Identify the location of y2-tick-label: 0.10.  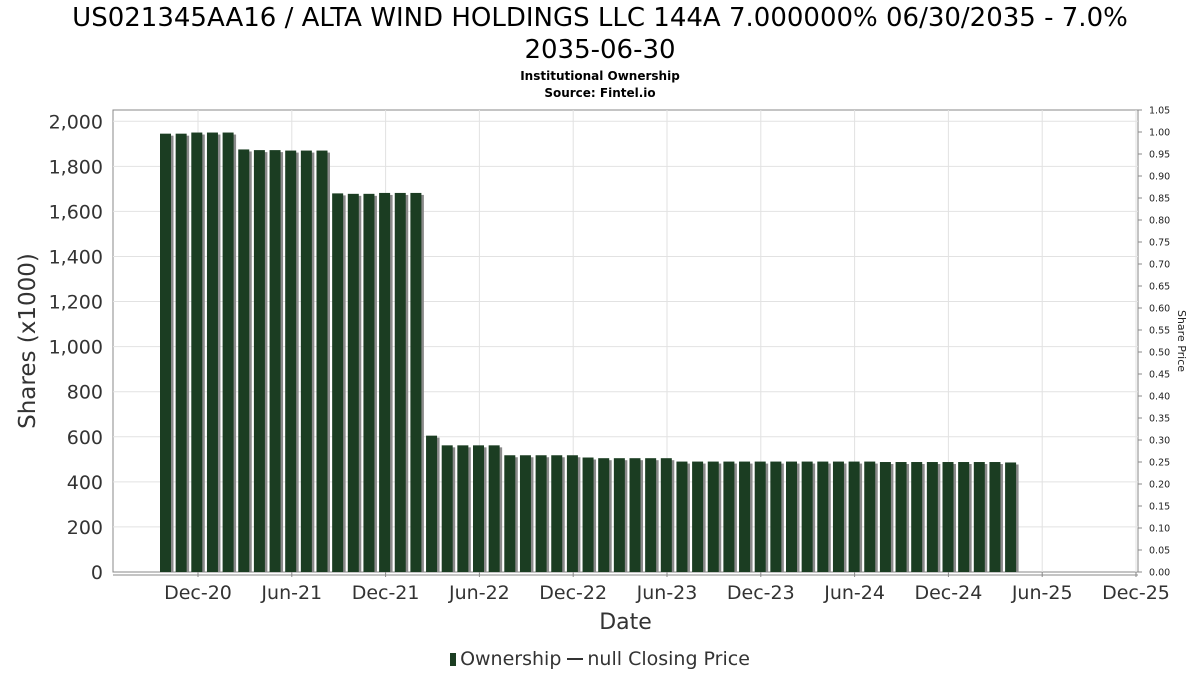
(1159, 529).